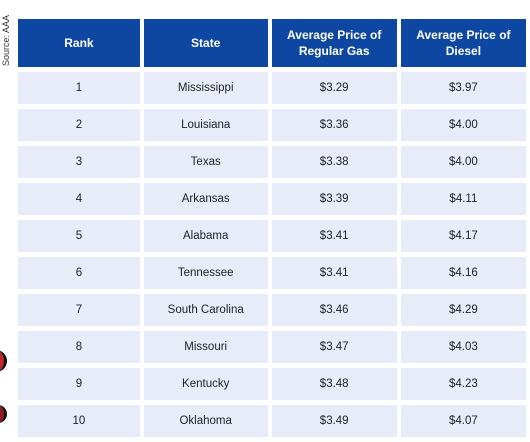  I want to click on table-row: 10 Oklahoma $3.49 $4.07, so click(272, 421).